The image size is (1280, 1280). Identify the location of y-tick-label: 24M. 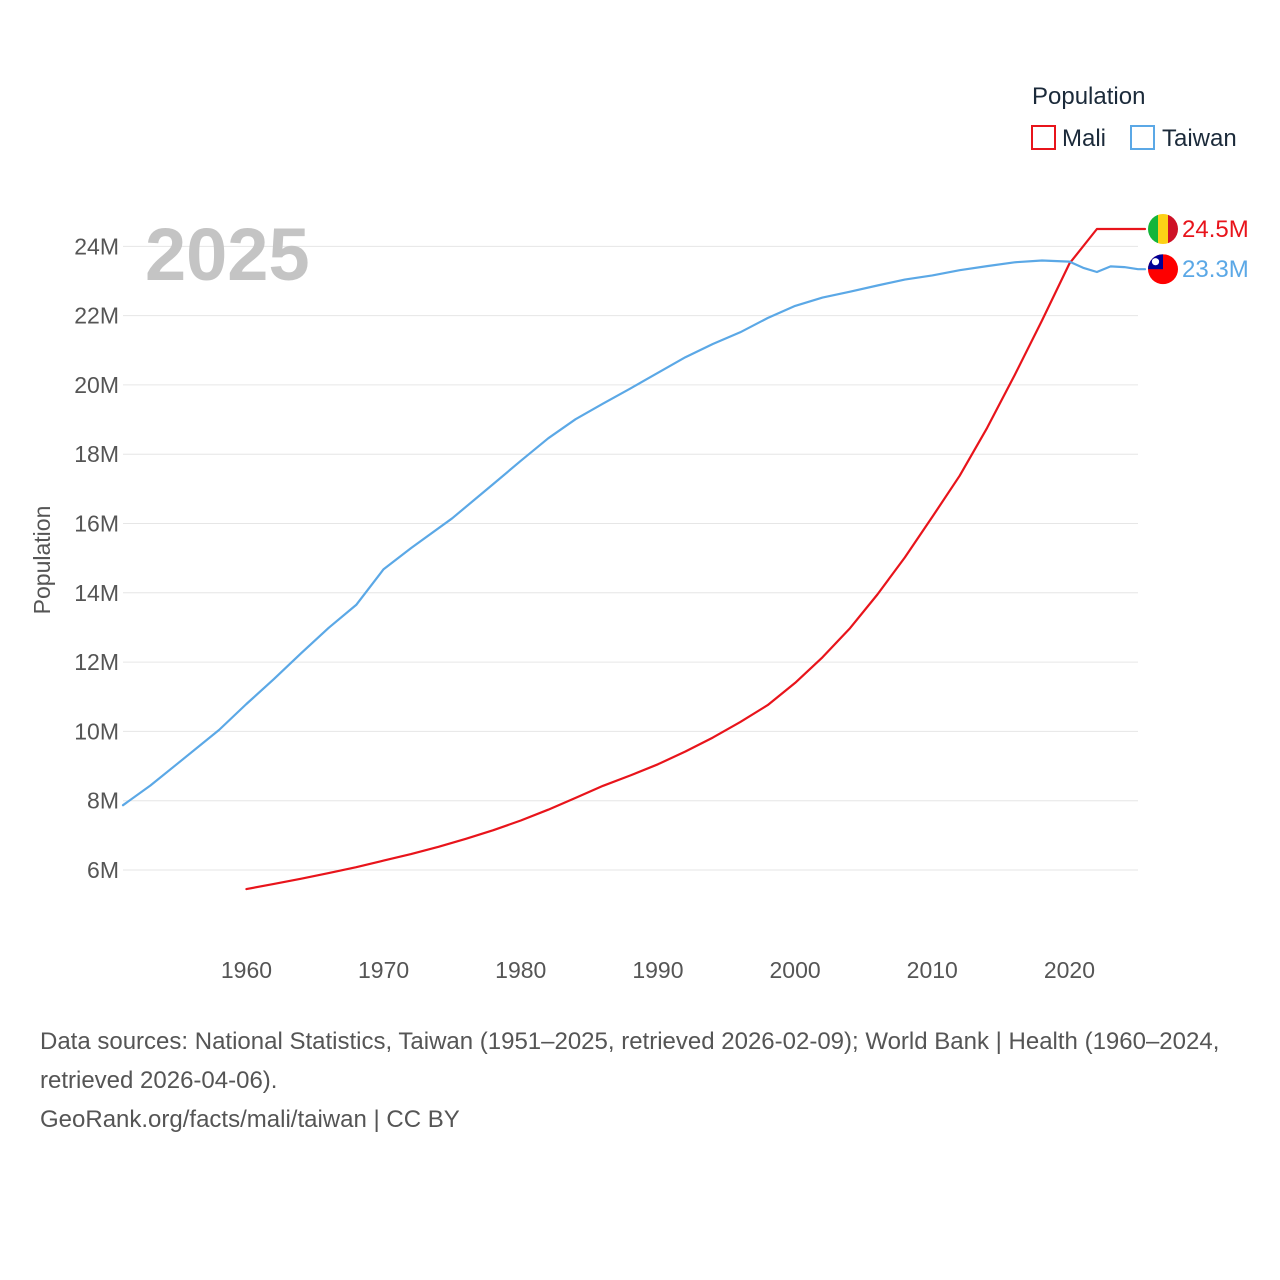
(96, 246).